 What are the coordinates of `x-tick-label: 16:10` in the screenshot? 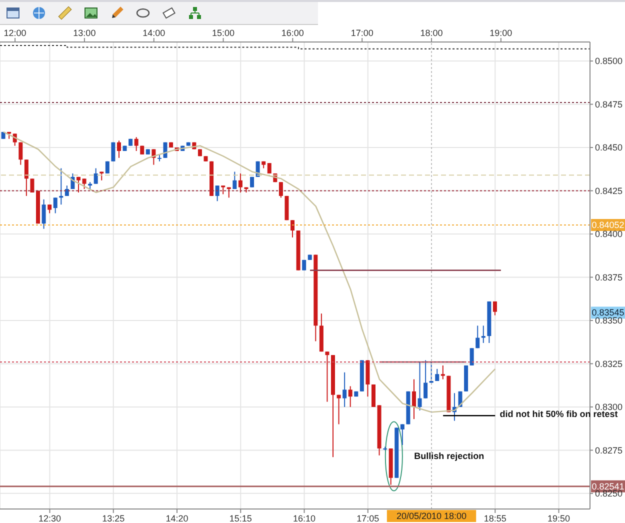 It's located at (304, 518).